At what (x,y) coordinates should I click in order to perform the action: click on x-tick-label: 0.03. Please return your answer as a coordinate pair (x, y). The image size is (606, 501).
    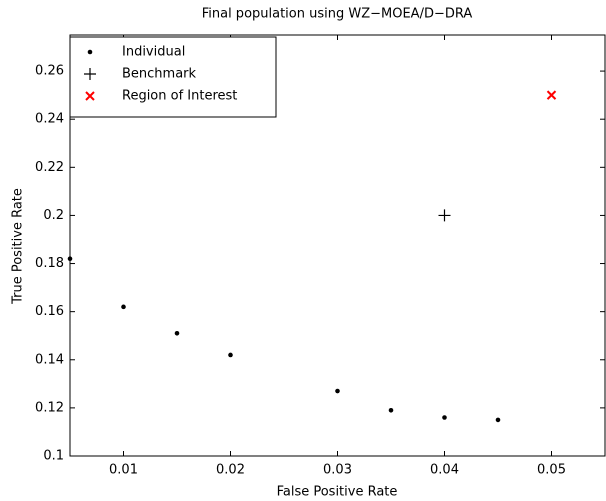
    Looking at the image, I should click on (337, 470).